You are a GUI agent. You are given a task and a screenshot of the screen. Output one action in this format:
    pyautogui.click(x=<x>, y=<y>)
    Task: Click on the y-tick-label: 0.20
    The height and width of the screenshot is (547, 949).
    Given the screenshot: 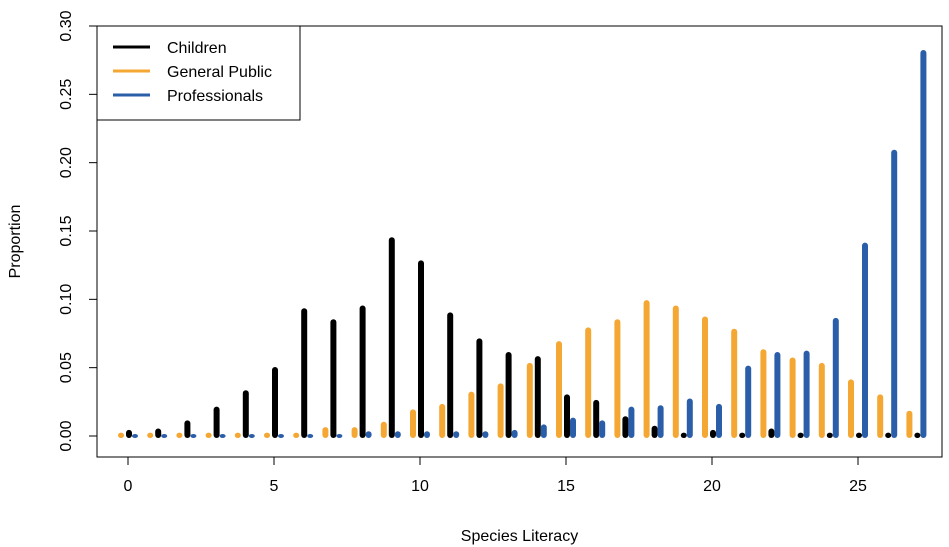 What is the action you would take?
    pyautogui.click(x=66, y=162)
    